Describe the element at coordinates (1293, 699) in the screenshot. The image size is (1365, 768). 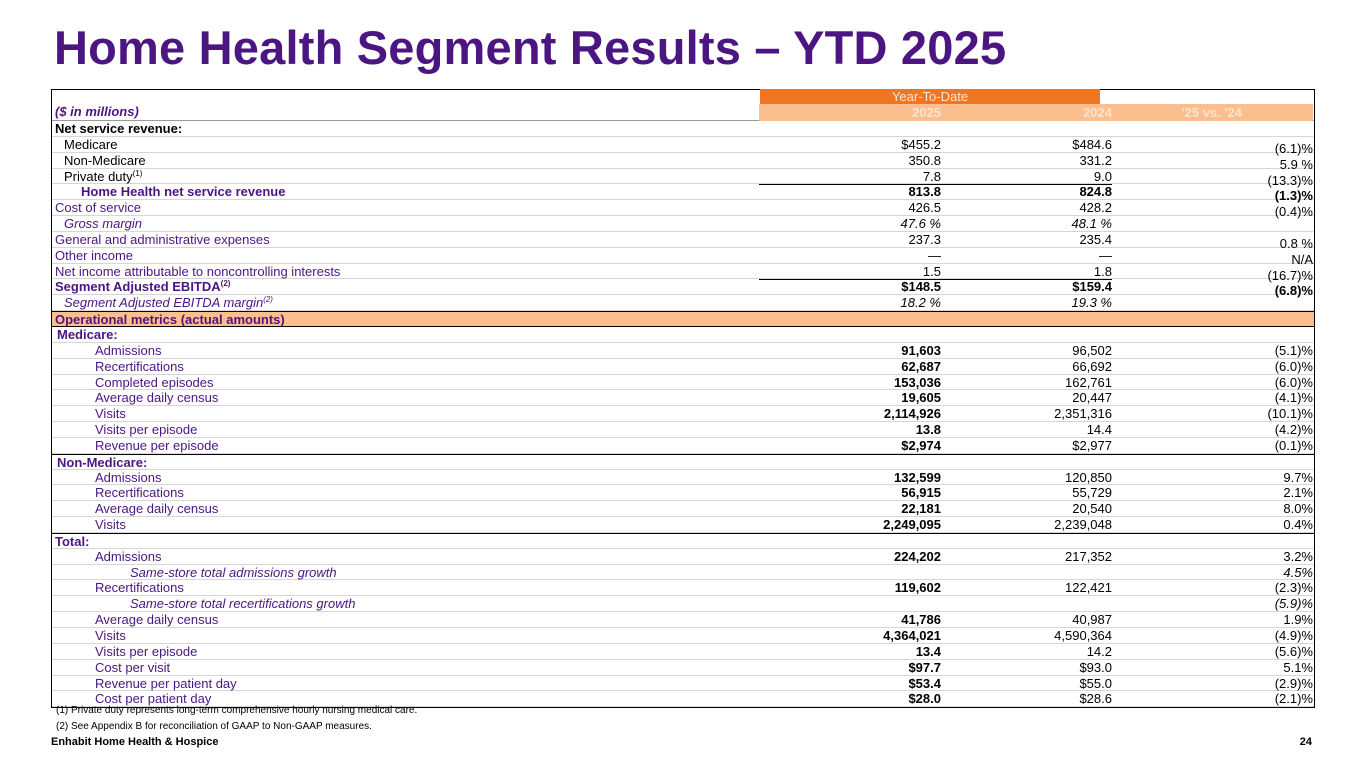
I see `value-change: (2.1)%` at that location.